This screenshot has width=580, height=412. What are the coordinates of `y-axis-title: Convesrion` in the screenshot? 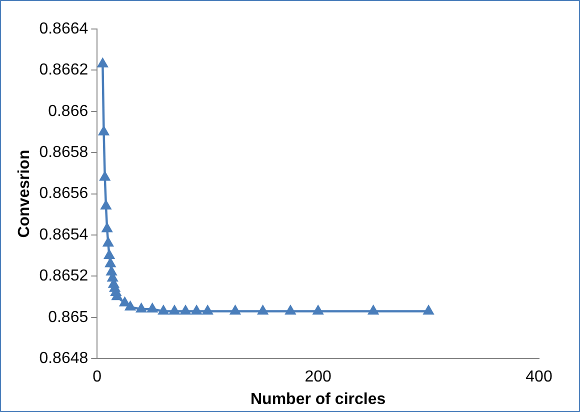 It's located at (25, 194).